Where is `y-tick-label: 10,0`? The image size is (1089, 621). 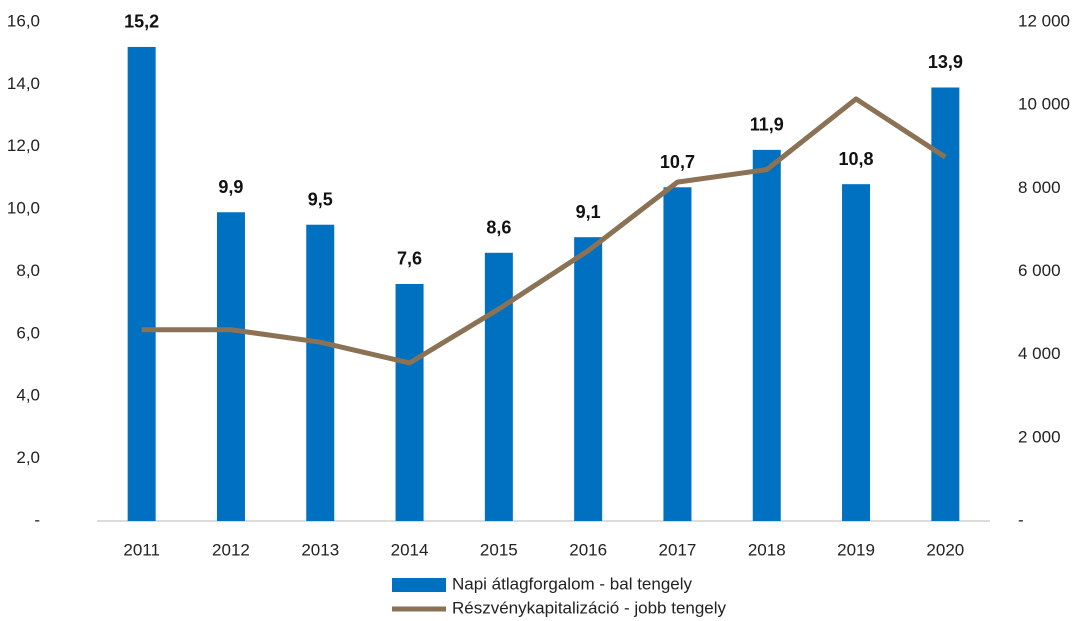
y-tick-label: 10,0 is located at coordinates (23, 208).